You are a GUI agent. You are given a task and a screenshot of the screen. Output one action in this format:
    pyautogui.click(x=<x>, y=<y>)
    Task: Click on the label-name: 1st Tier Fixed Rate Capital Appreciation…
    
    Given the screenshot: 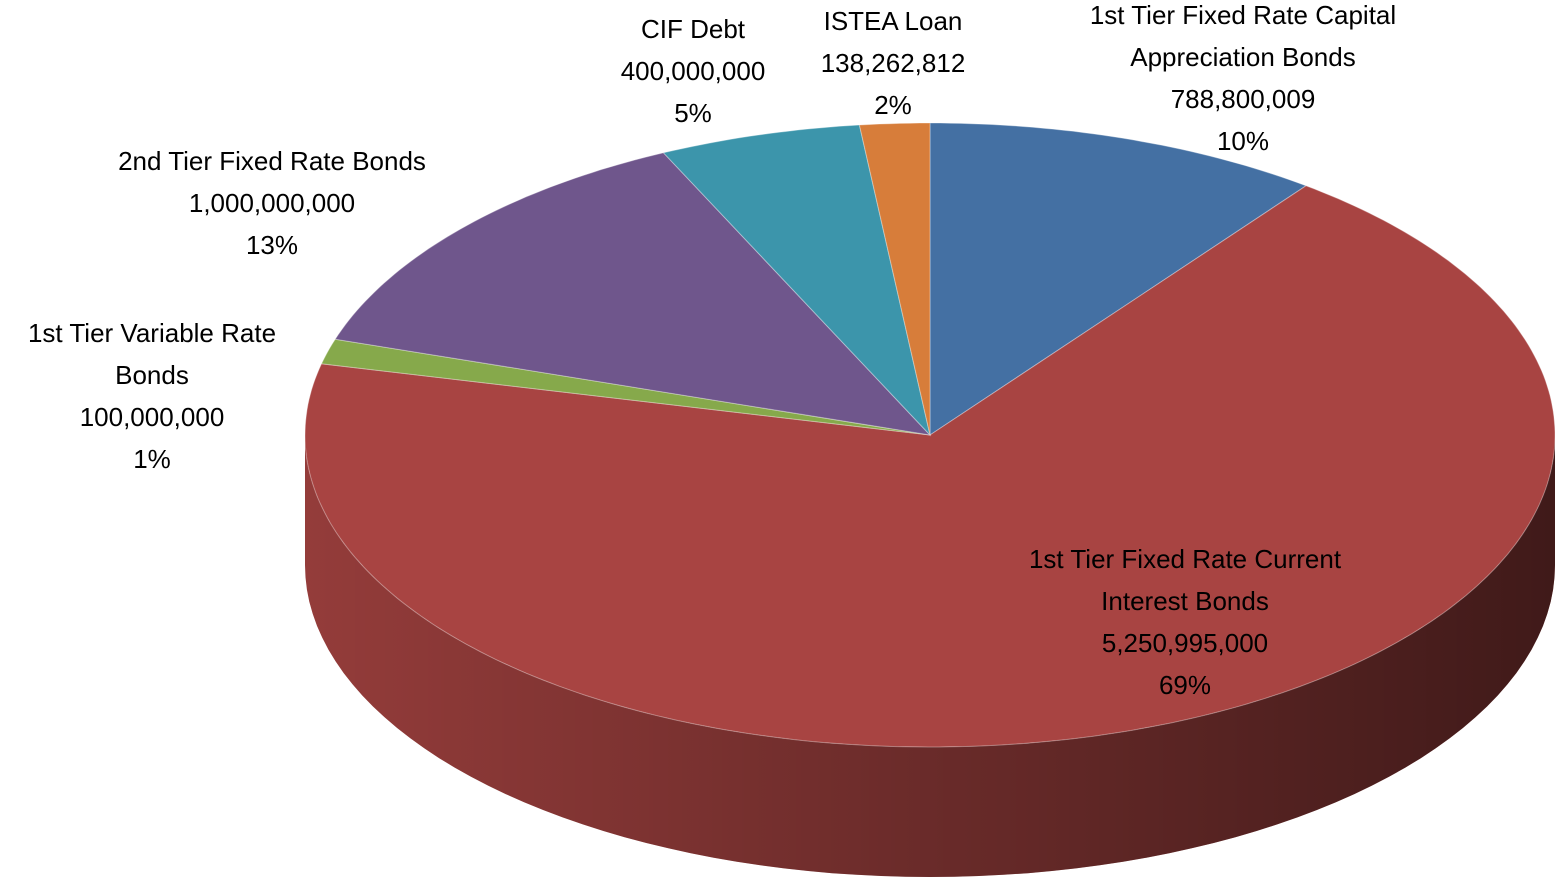 What is the action you would take?
    pyautogui.click(x=1243, y=36)
    